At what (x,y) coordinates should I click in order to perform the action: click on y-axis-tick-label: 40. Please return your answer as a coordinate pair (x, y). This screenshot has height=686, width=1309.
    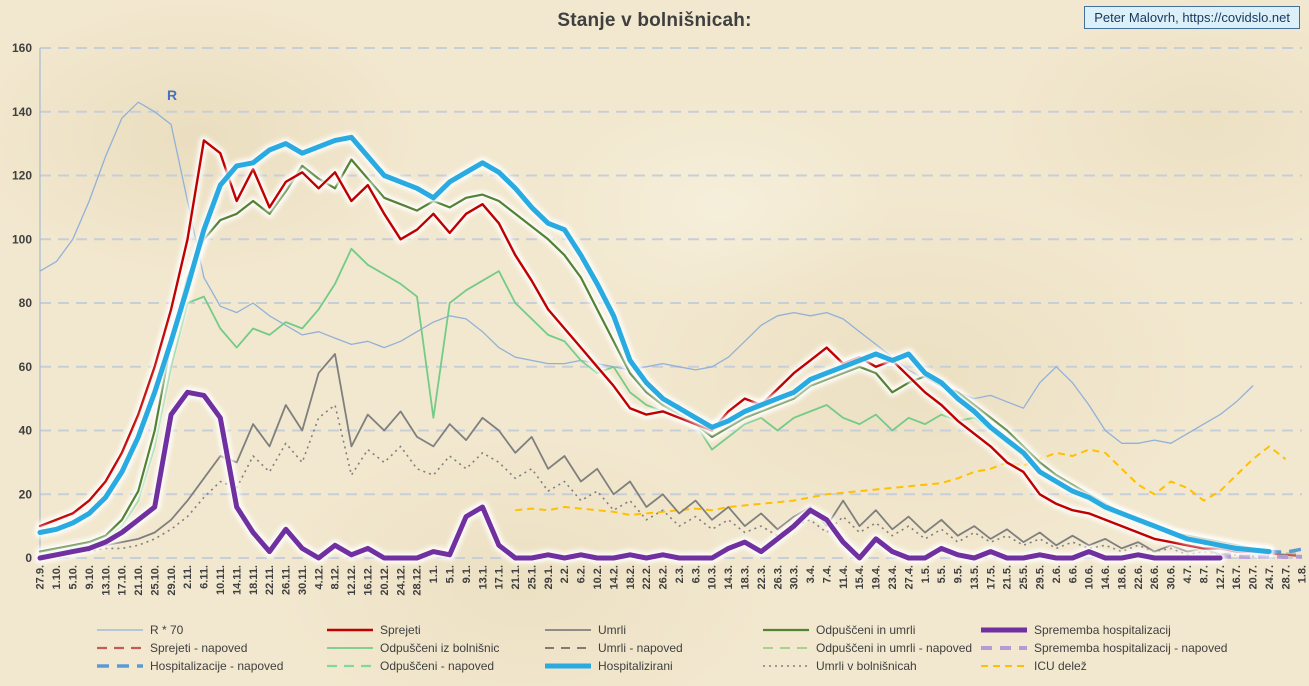
    Looking at the image, I should click on (26, 431).